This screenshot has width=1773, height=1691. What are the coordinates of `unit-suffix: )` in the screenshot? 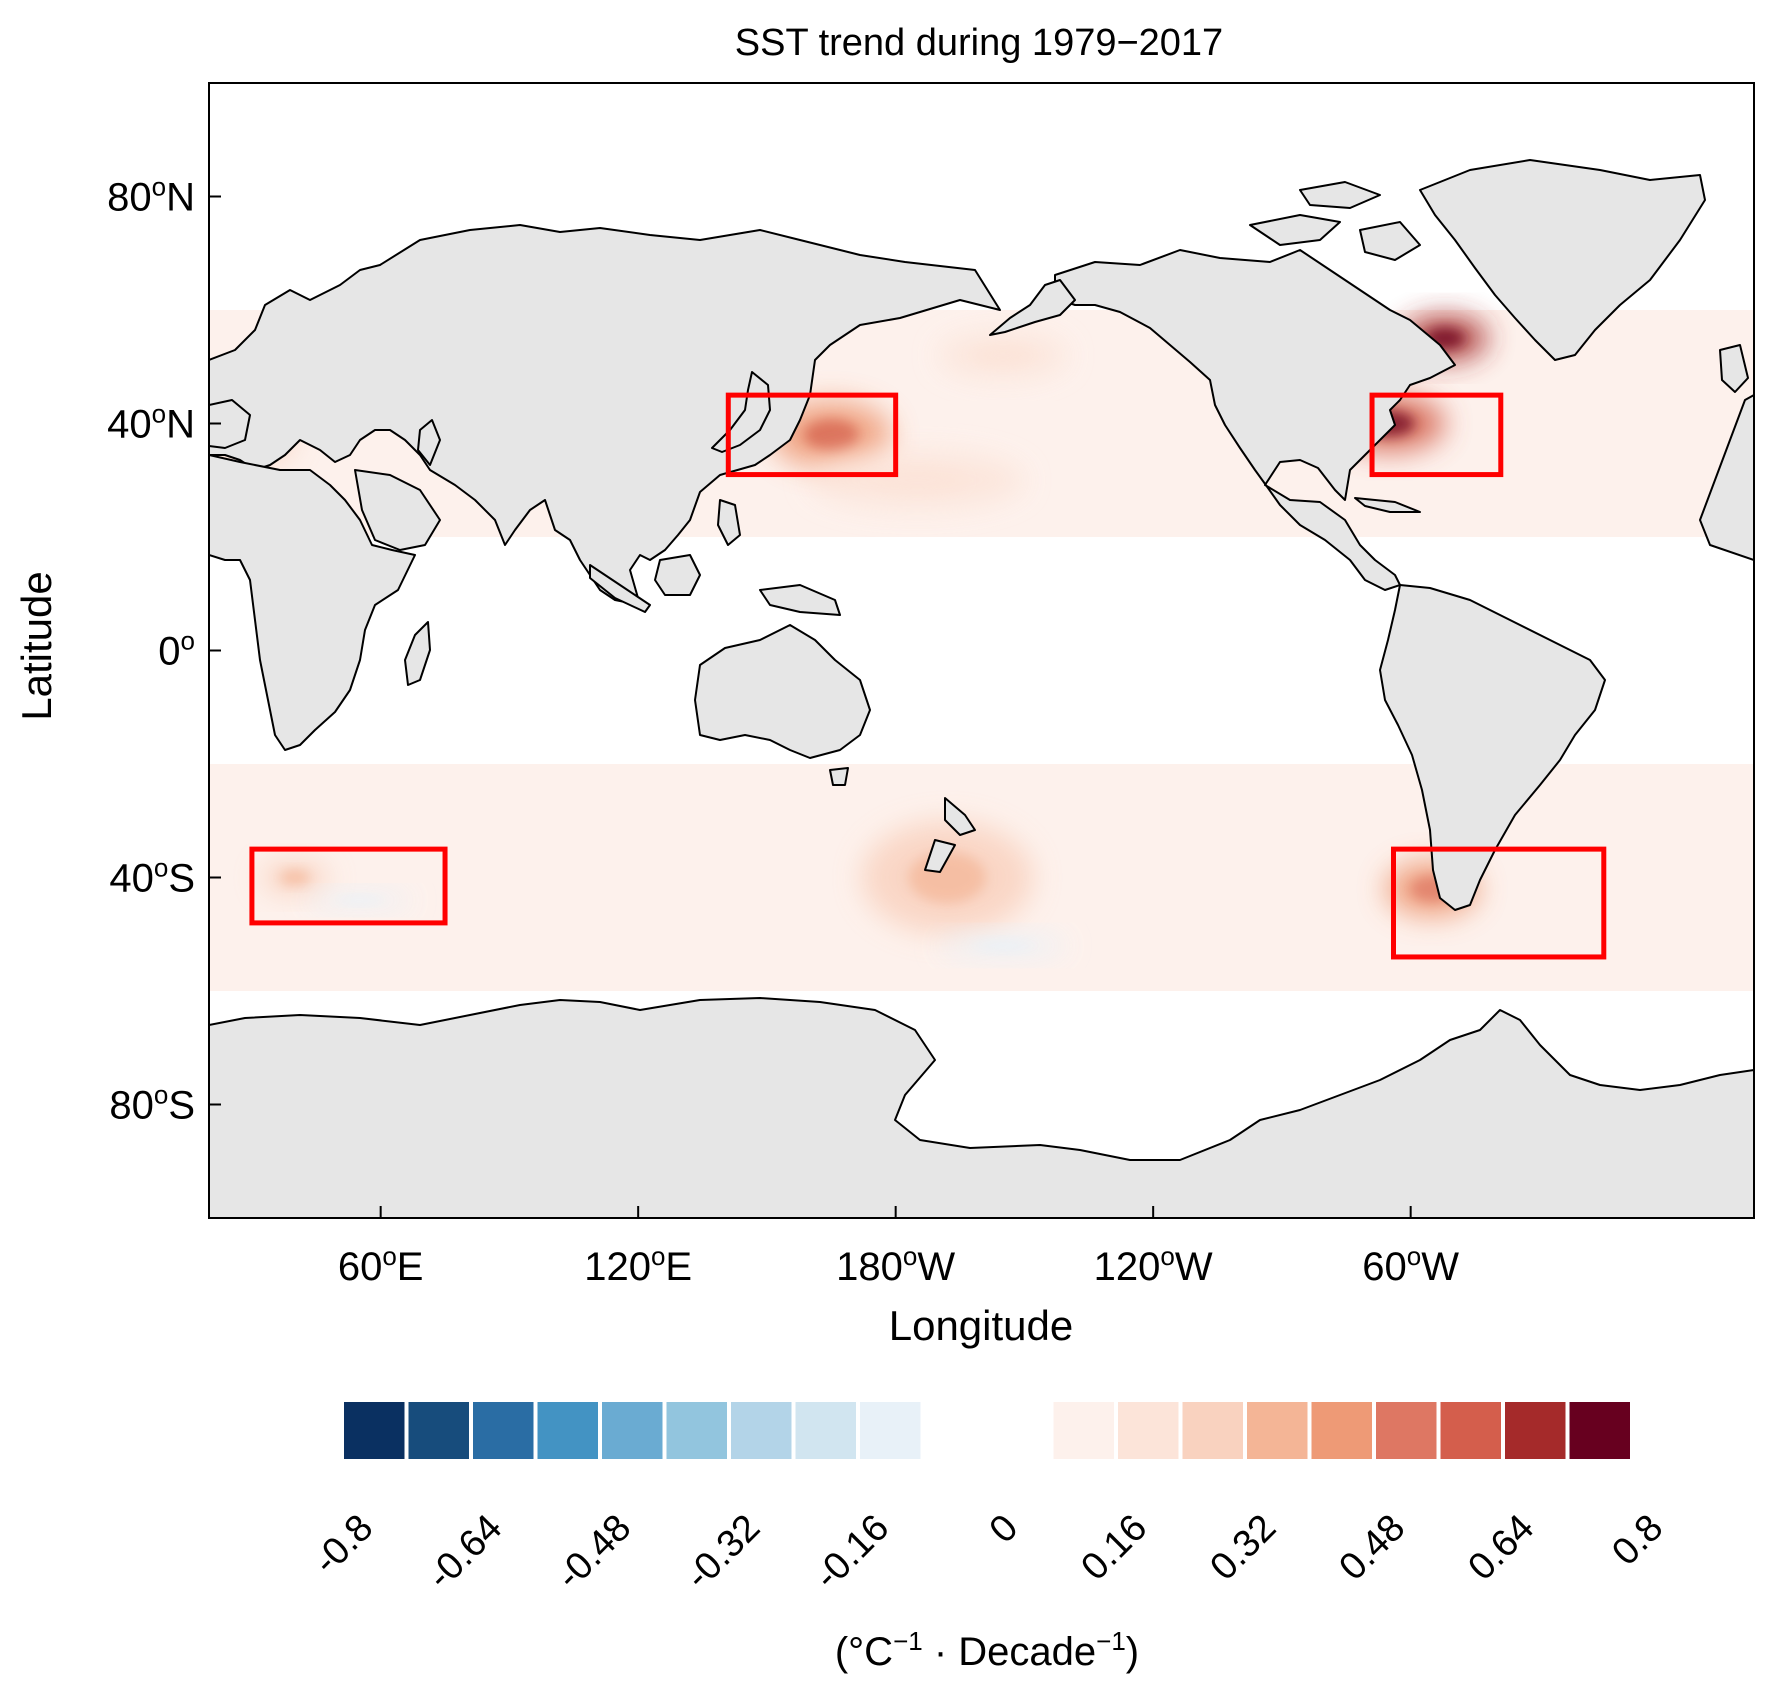 It's located at (1132, 1652).